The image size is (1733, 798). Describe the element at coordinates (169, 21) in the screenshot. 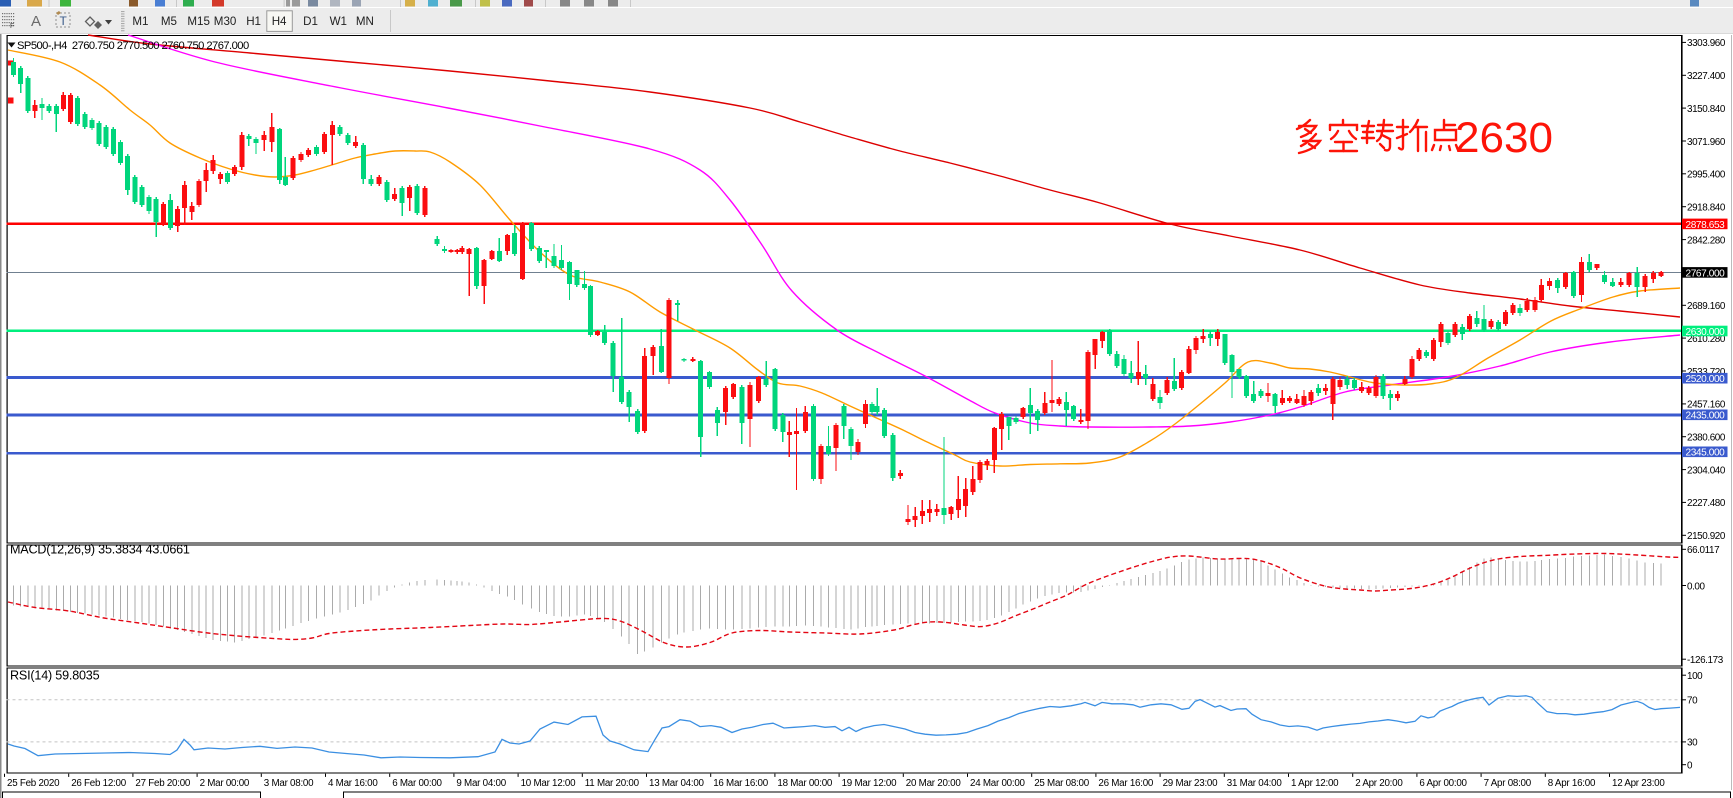

I see `svg-text: M5` at that location.